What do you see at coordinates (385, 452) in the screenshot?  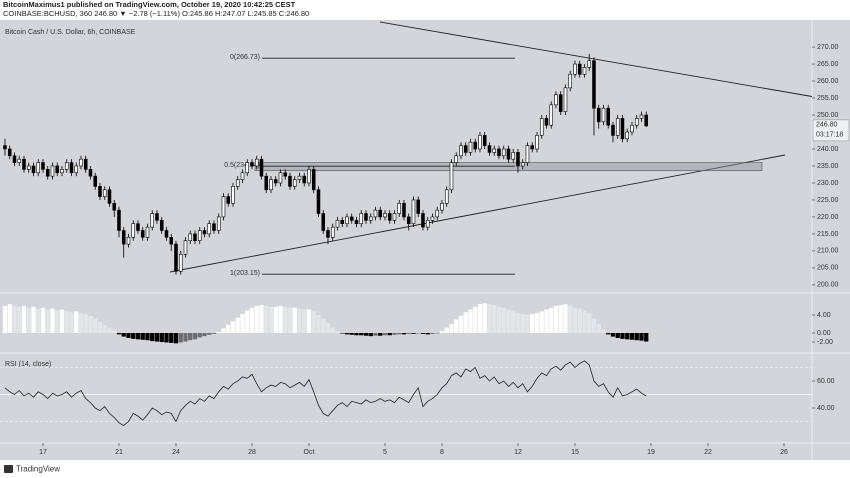 I see `x-tick-label: 5` at bounding box center [385, 452].